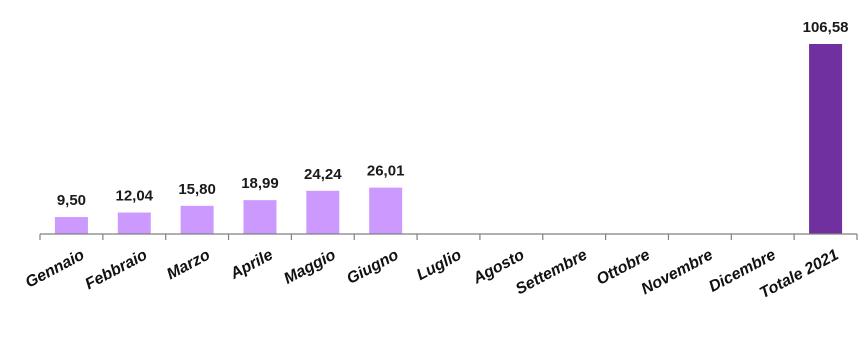  What do you see at coordinates (71, 200) in the screenshot?
I see `value-label: 9,50` at bounding box center [71, 200].